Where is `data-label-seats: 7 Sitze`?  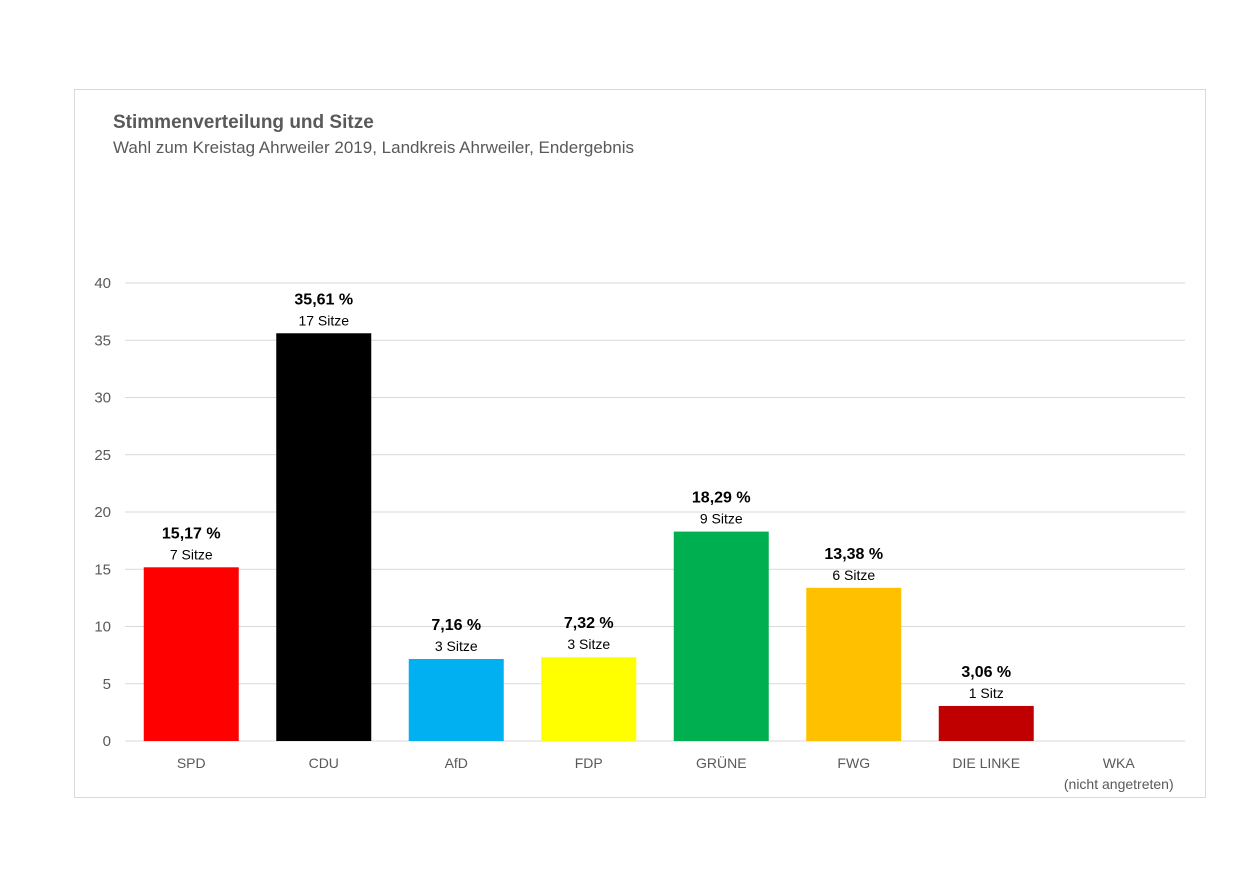 data-label-seats: 7 Sitze is located at coordinates (191, 554).